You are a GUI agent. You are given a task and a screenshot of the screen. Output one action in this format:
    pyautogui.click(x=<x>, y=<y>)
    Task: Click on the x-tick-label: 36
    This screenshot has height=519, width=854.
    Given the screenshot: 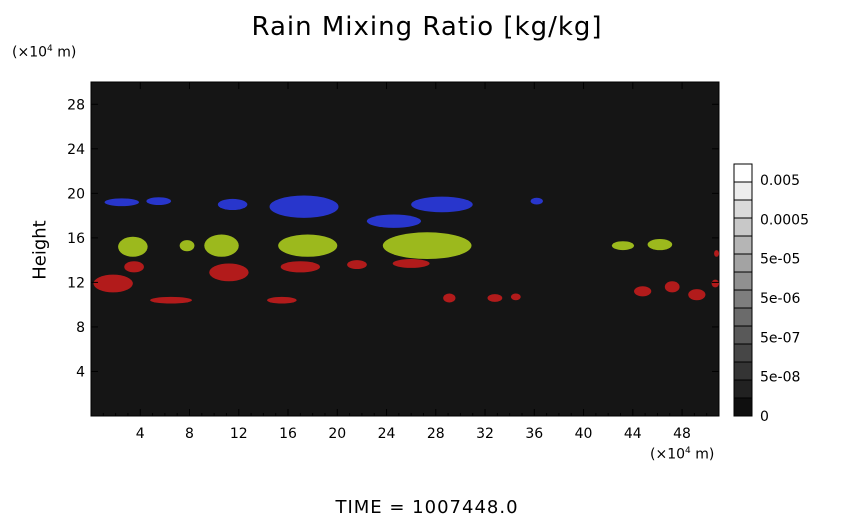 What is the action you would take?
    pyautogui.click(x=534, y=434)
    